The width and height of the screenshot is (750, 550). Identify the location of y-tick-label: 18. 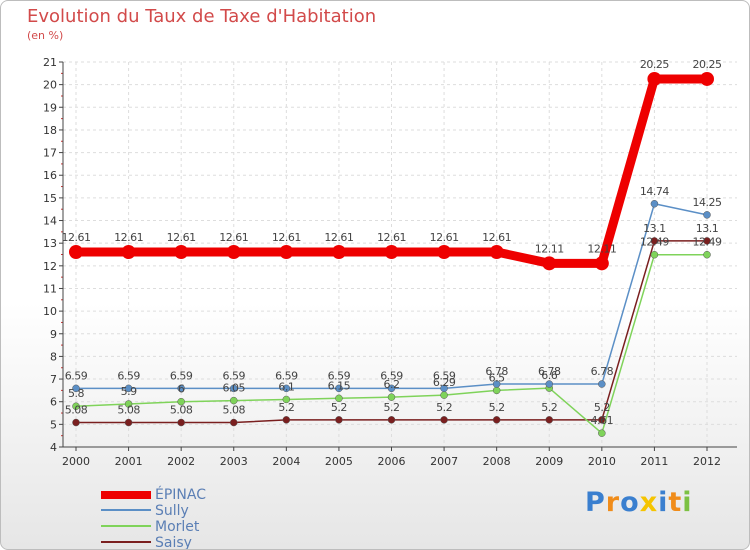
(50, 130).